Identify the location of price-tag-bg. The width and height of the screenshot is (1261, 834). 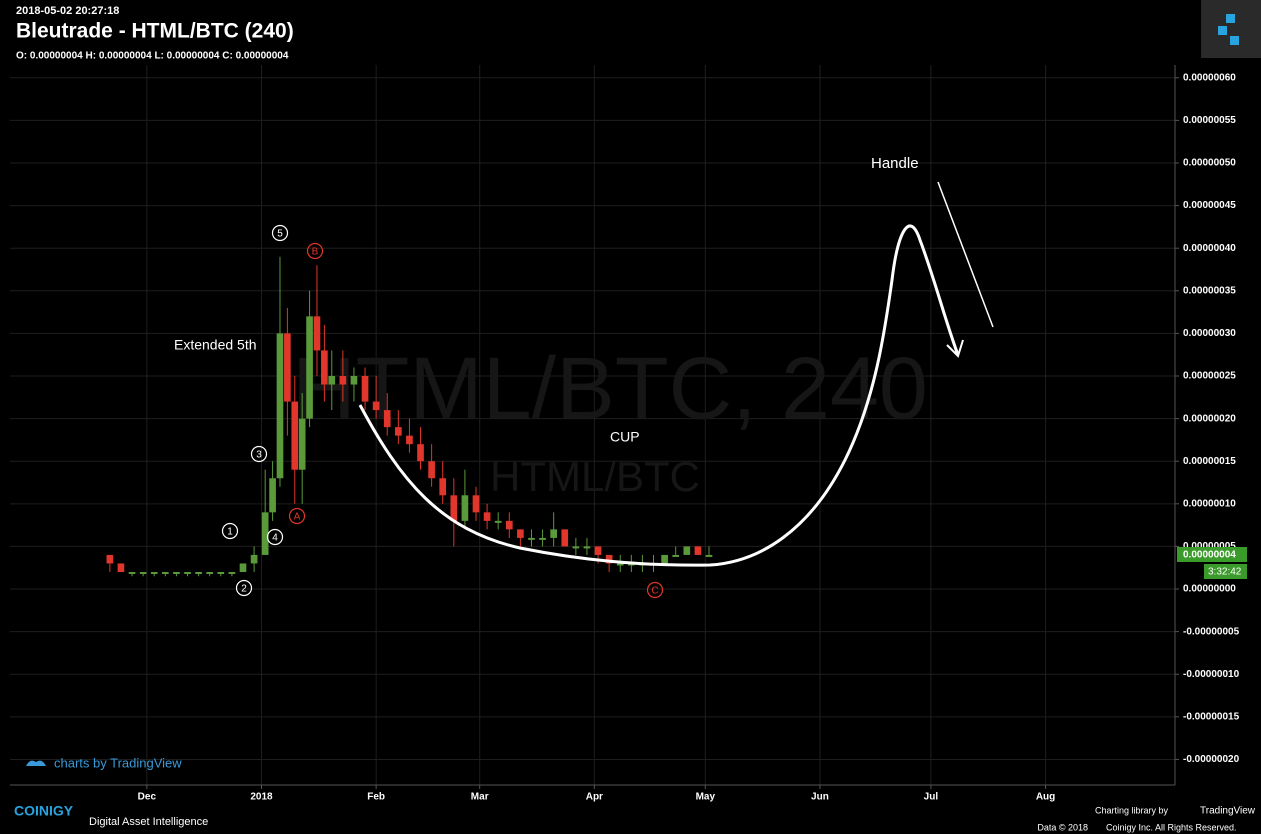
(1212, 554).